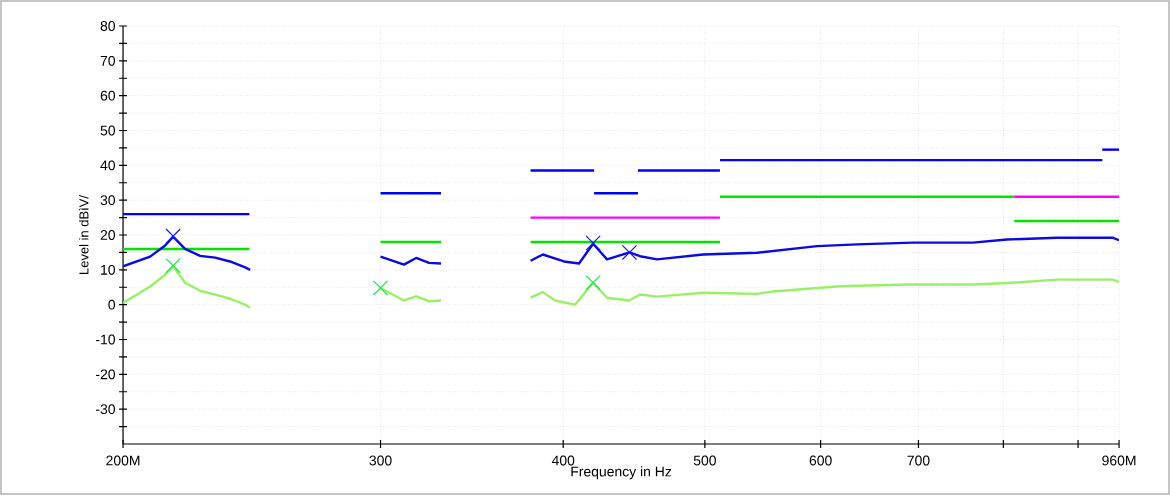 This screenshot has height=495, width=1170. What do you see at coordinates (108, 200) in the screenshot?
I see `y-tick-label: 30` at bounding box center [108, 200].